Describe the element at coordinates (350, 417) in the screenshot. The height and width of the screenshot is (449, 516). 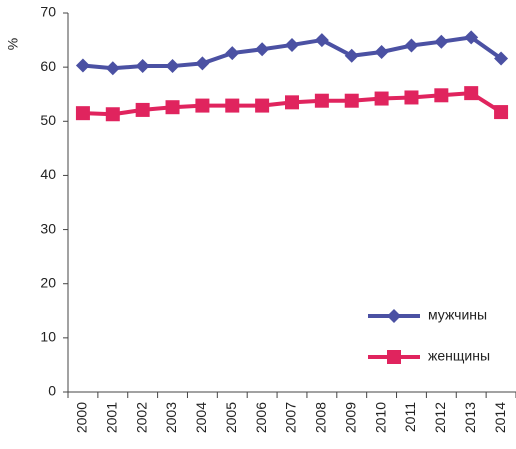
I see `x-tick-label: 2009` at that location.